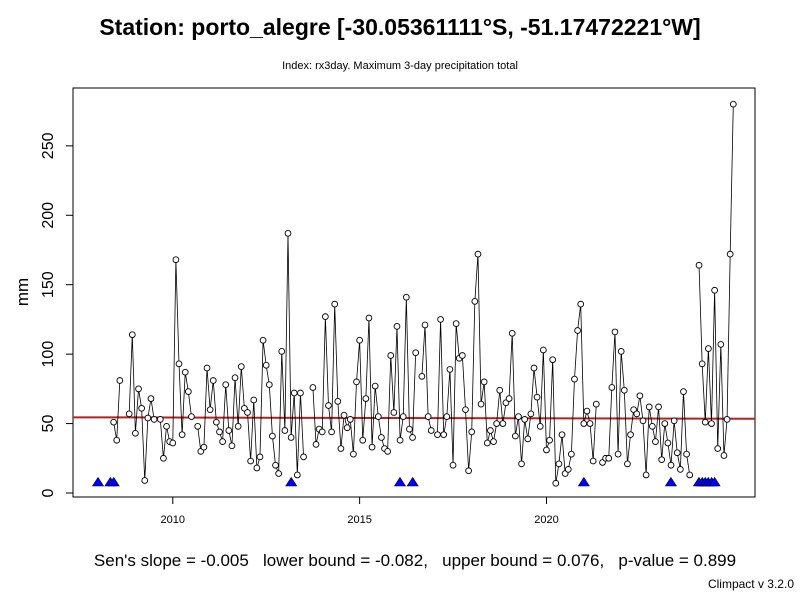 The width and height of the screenshot is (800, 600). What do you see at coordinates (414, 418) in the screenshot?
I see `trend-line` at bounding box center [414, 418].